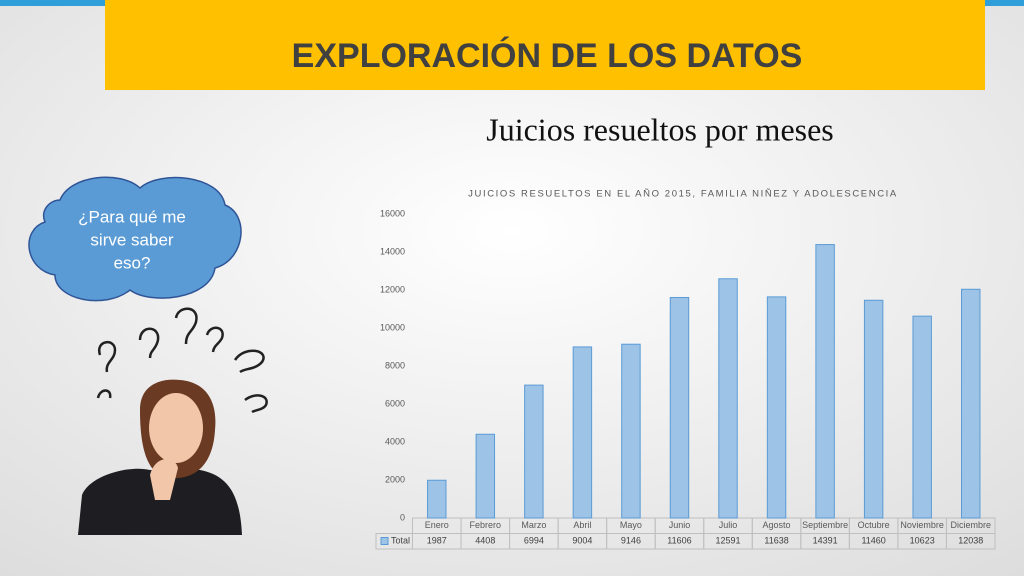  Describe the element at coordinates (395, 479) in the screenshot. I see `y-tick-label: 2000` at that location.